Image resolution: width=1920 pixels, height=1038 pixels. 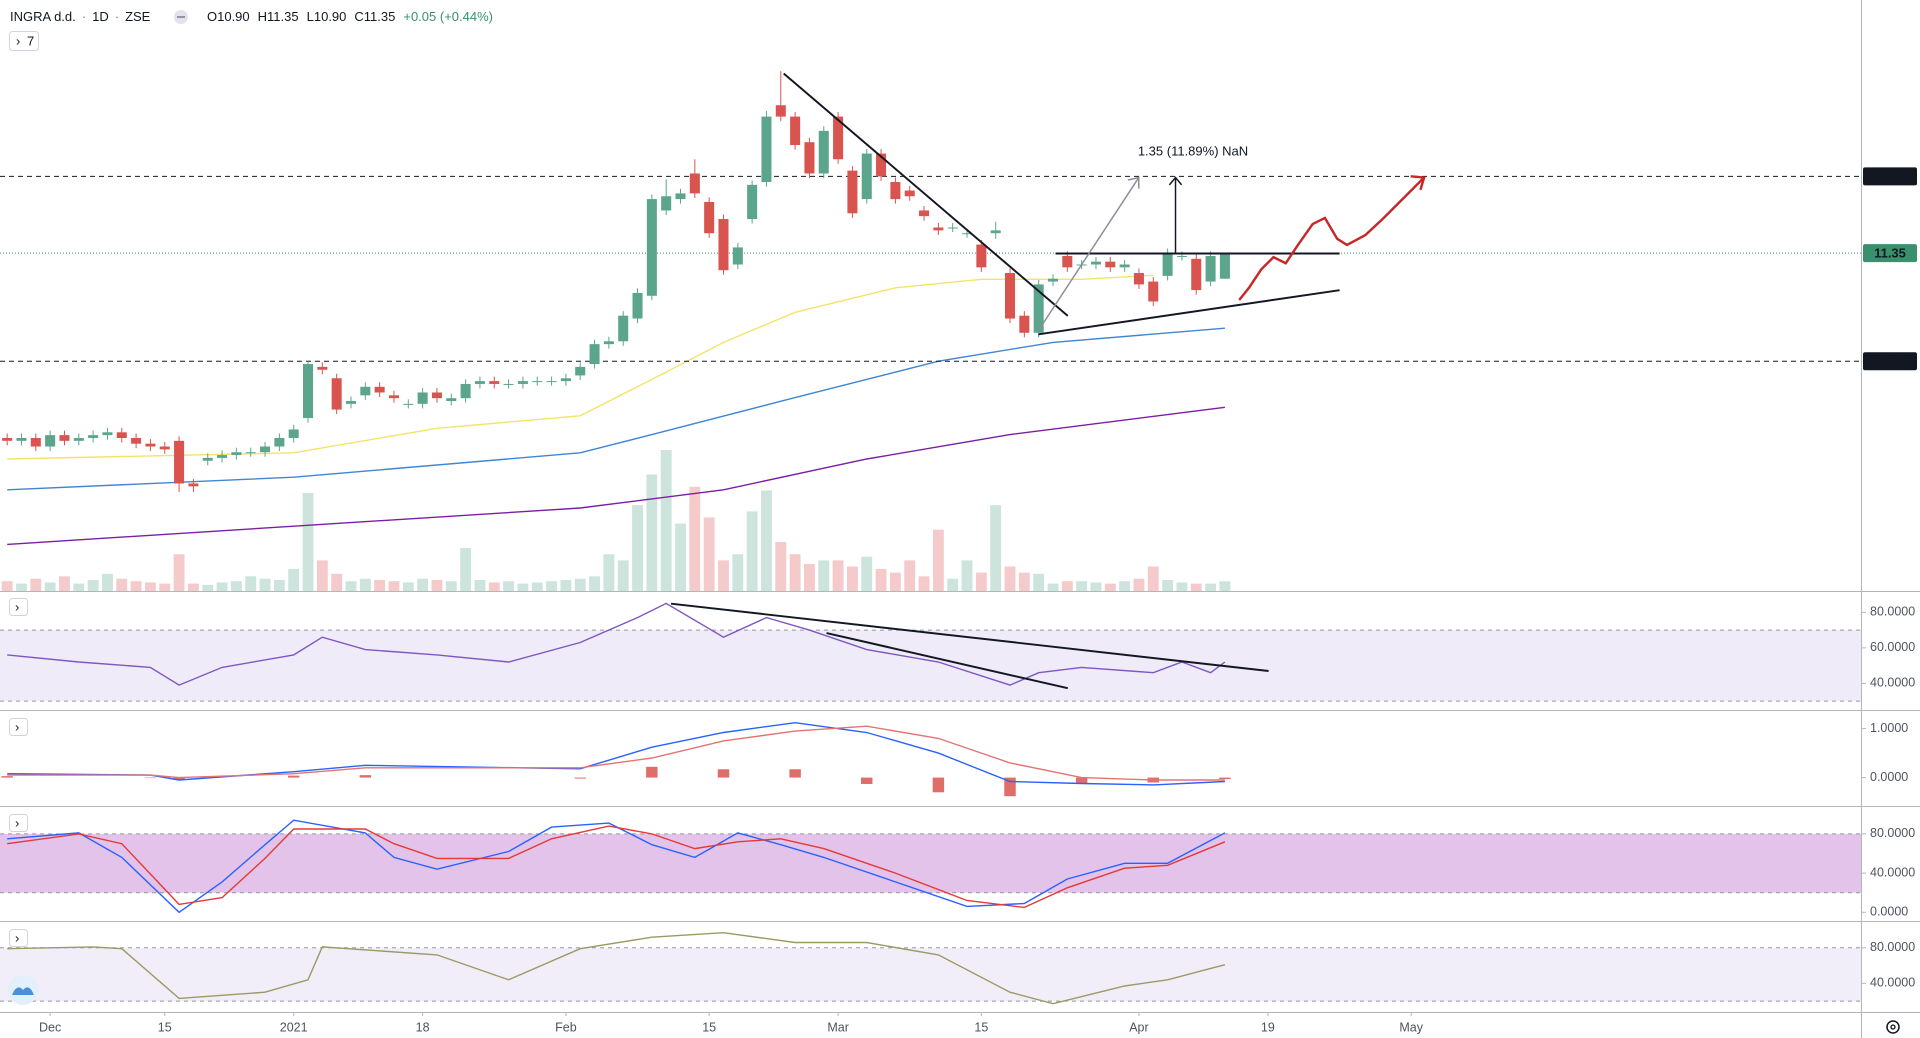 I want to click on y-tick-label: 0.0000, so click(x=1889, y=912).